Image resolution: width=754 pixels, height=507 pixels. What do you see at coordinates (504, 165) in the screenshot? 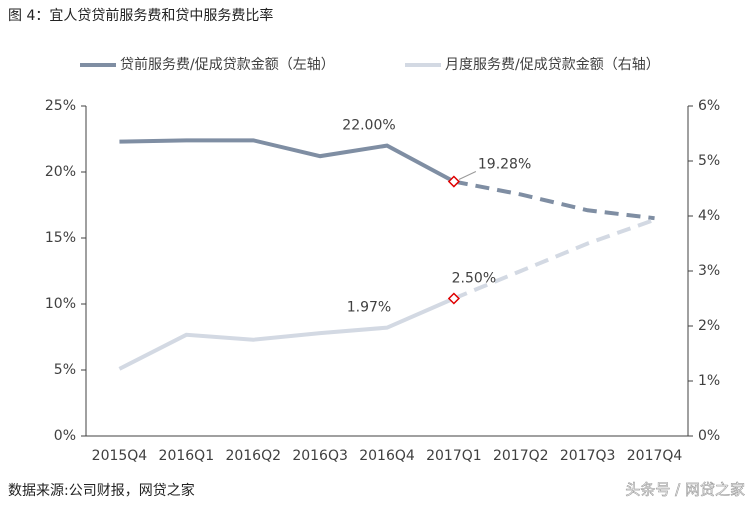
I see `data-label: 19.28%` at bounding box center [504, 165].